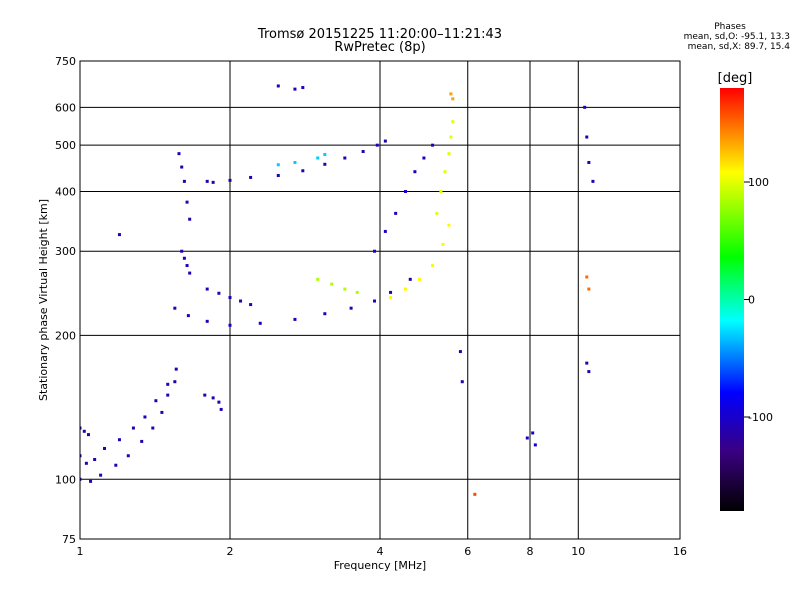 Image resolution: width=800 pixels, height=600 pixels. Describe the element at coordinates (65, 251) in the screenshot. I see `y-tick-label: 300` at that location.